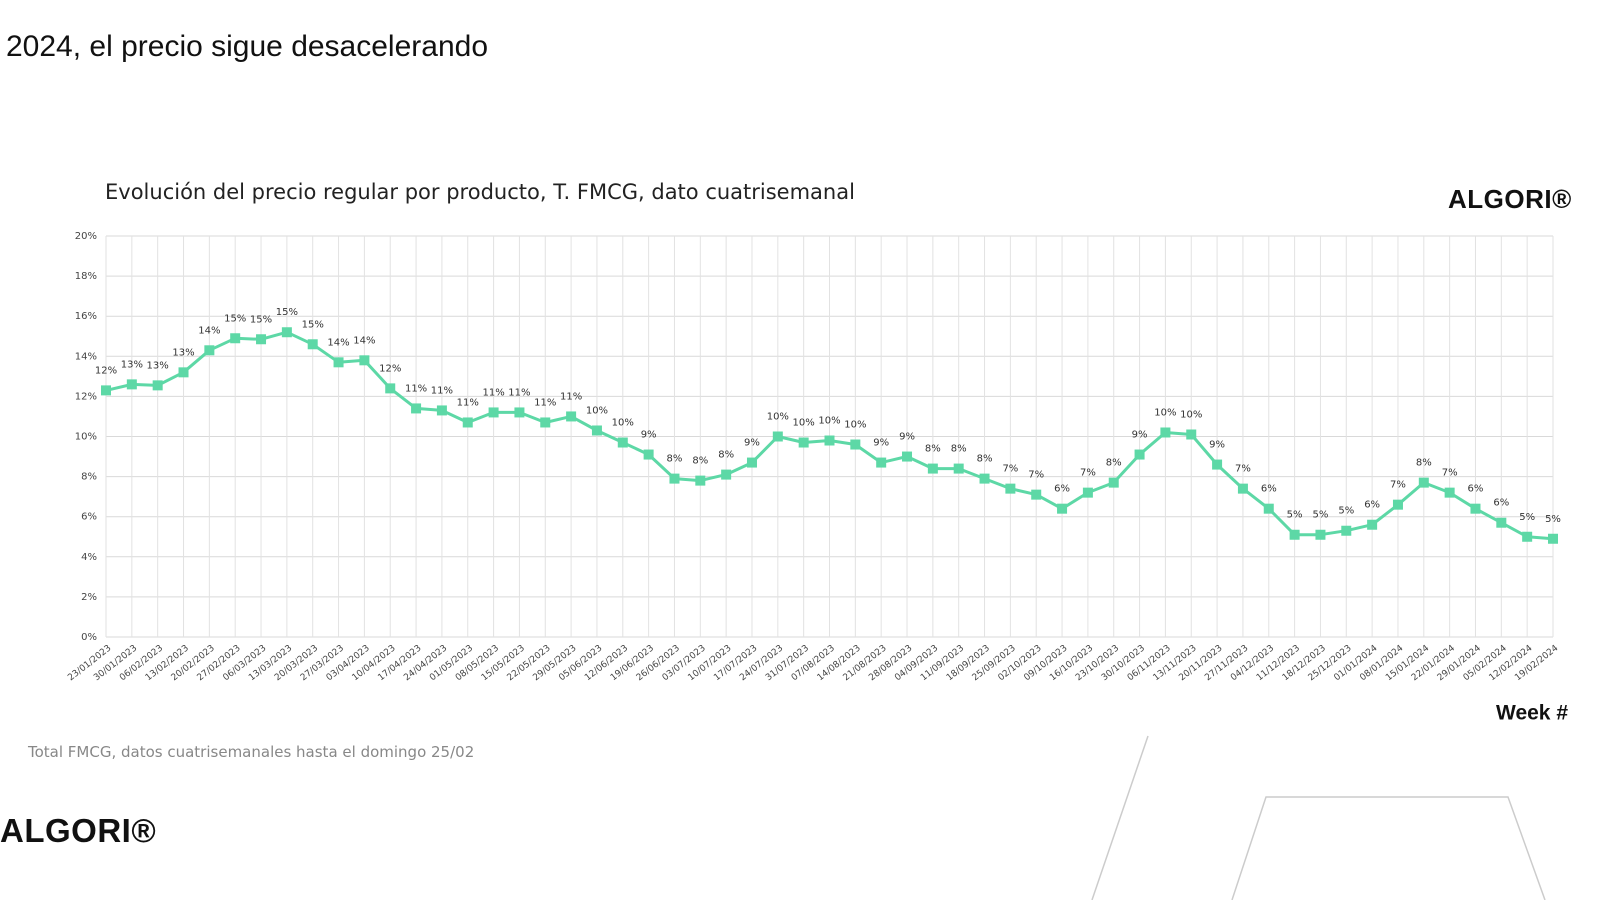  I want to click on y-tick-label: 2%, so click(89, 597).